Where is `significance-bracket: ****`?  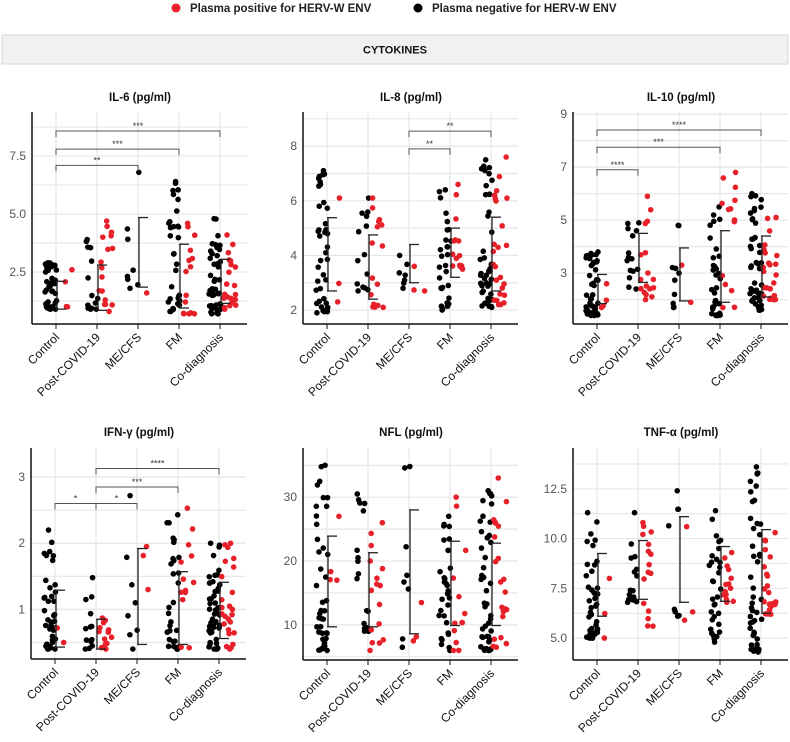 significance-bracket: **** is located at coordinates (679, 128).